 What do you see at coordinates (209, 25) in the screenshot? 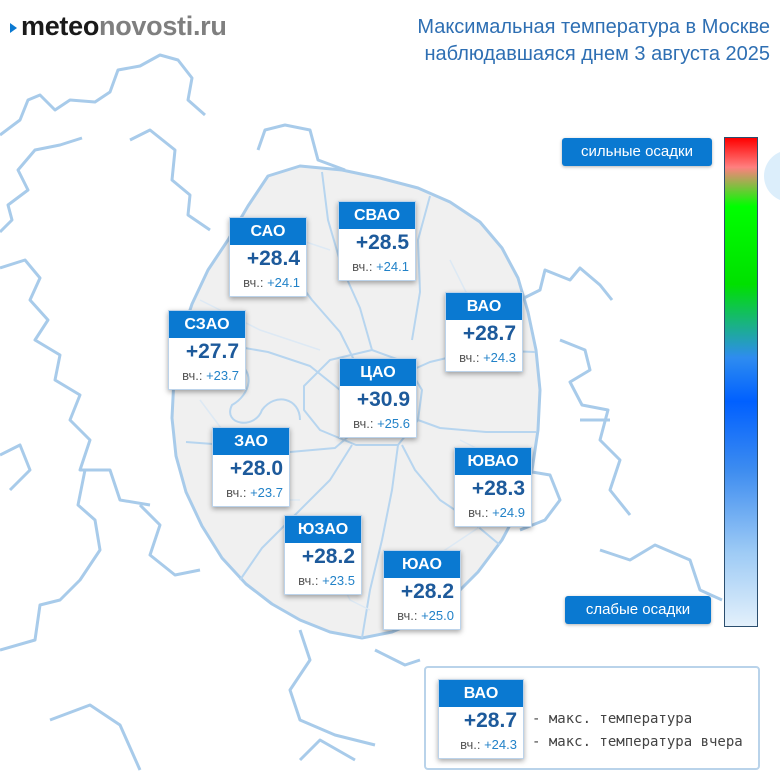
I see `logo-text-domain: .ru` at bounding box center [209, 25].